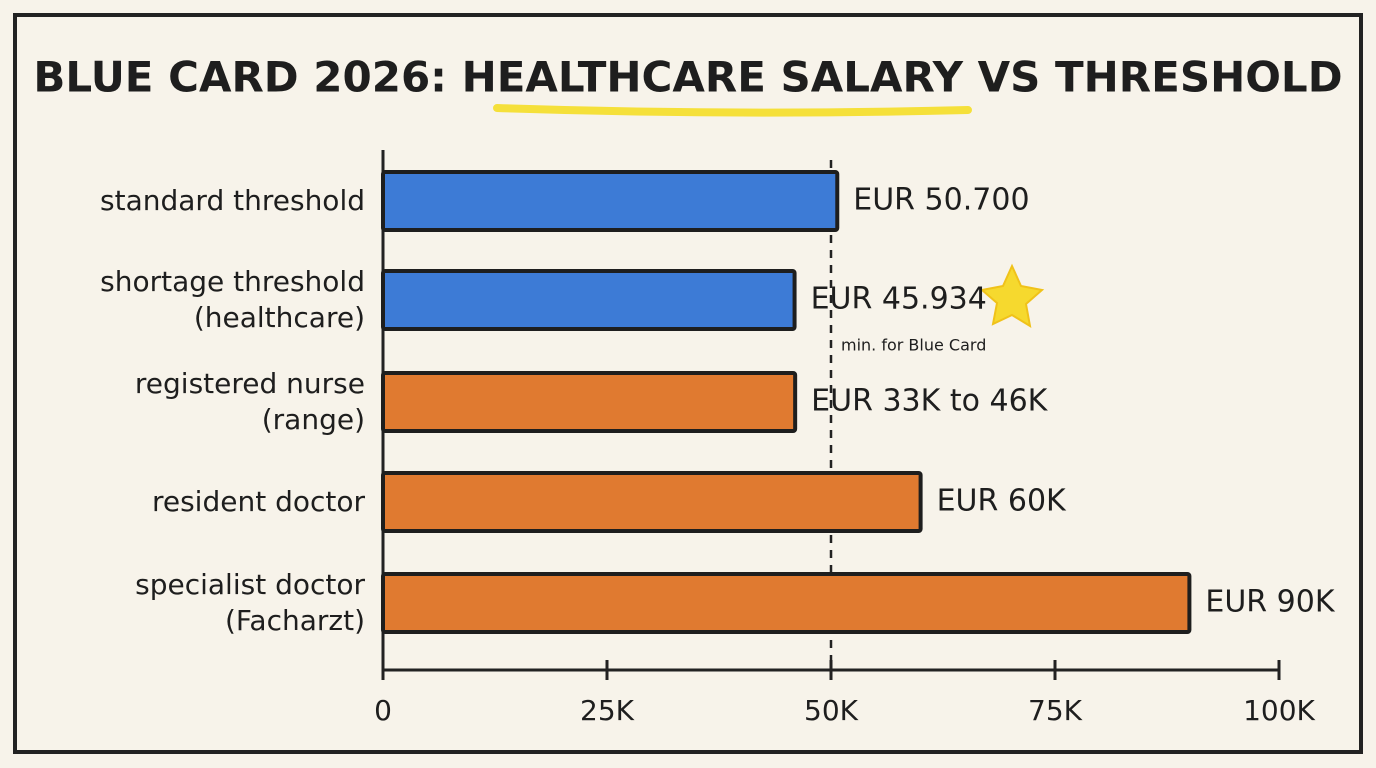  What do you see at coordinates (899, 299) in the screenshot?
I see `value-label: EUR 45.934` at bounding box center [899, 299].